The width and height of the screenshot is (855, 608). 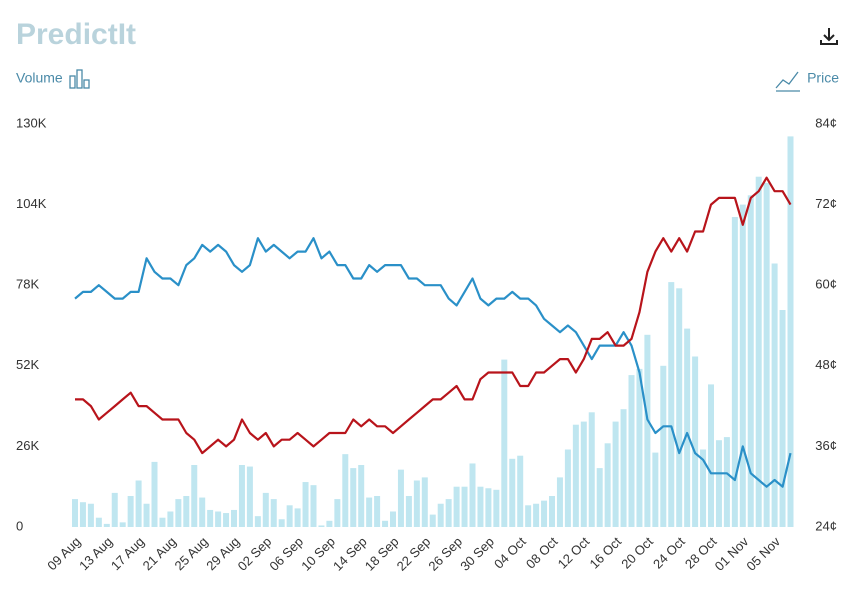 What do you see at coordinates (19, 525) in the screenshot?
I see `y-tick-label: 0` at bounding box center [19, 525].